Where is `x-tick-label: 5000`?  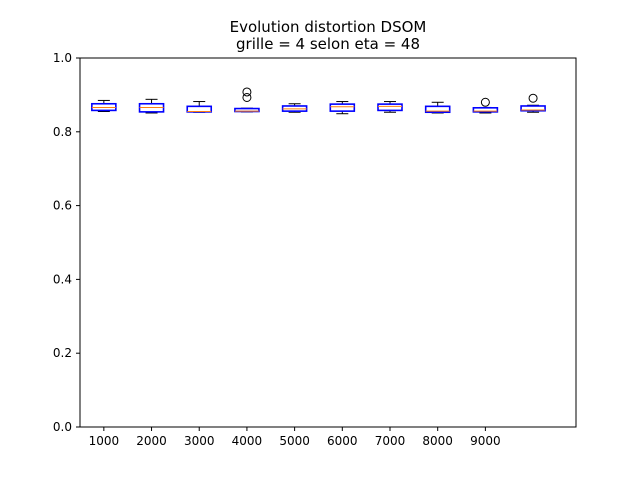
x-tick-label: 5000 is located at coordinates (294, 441).